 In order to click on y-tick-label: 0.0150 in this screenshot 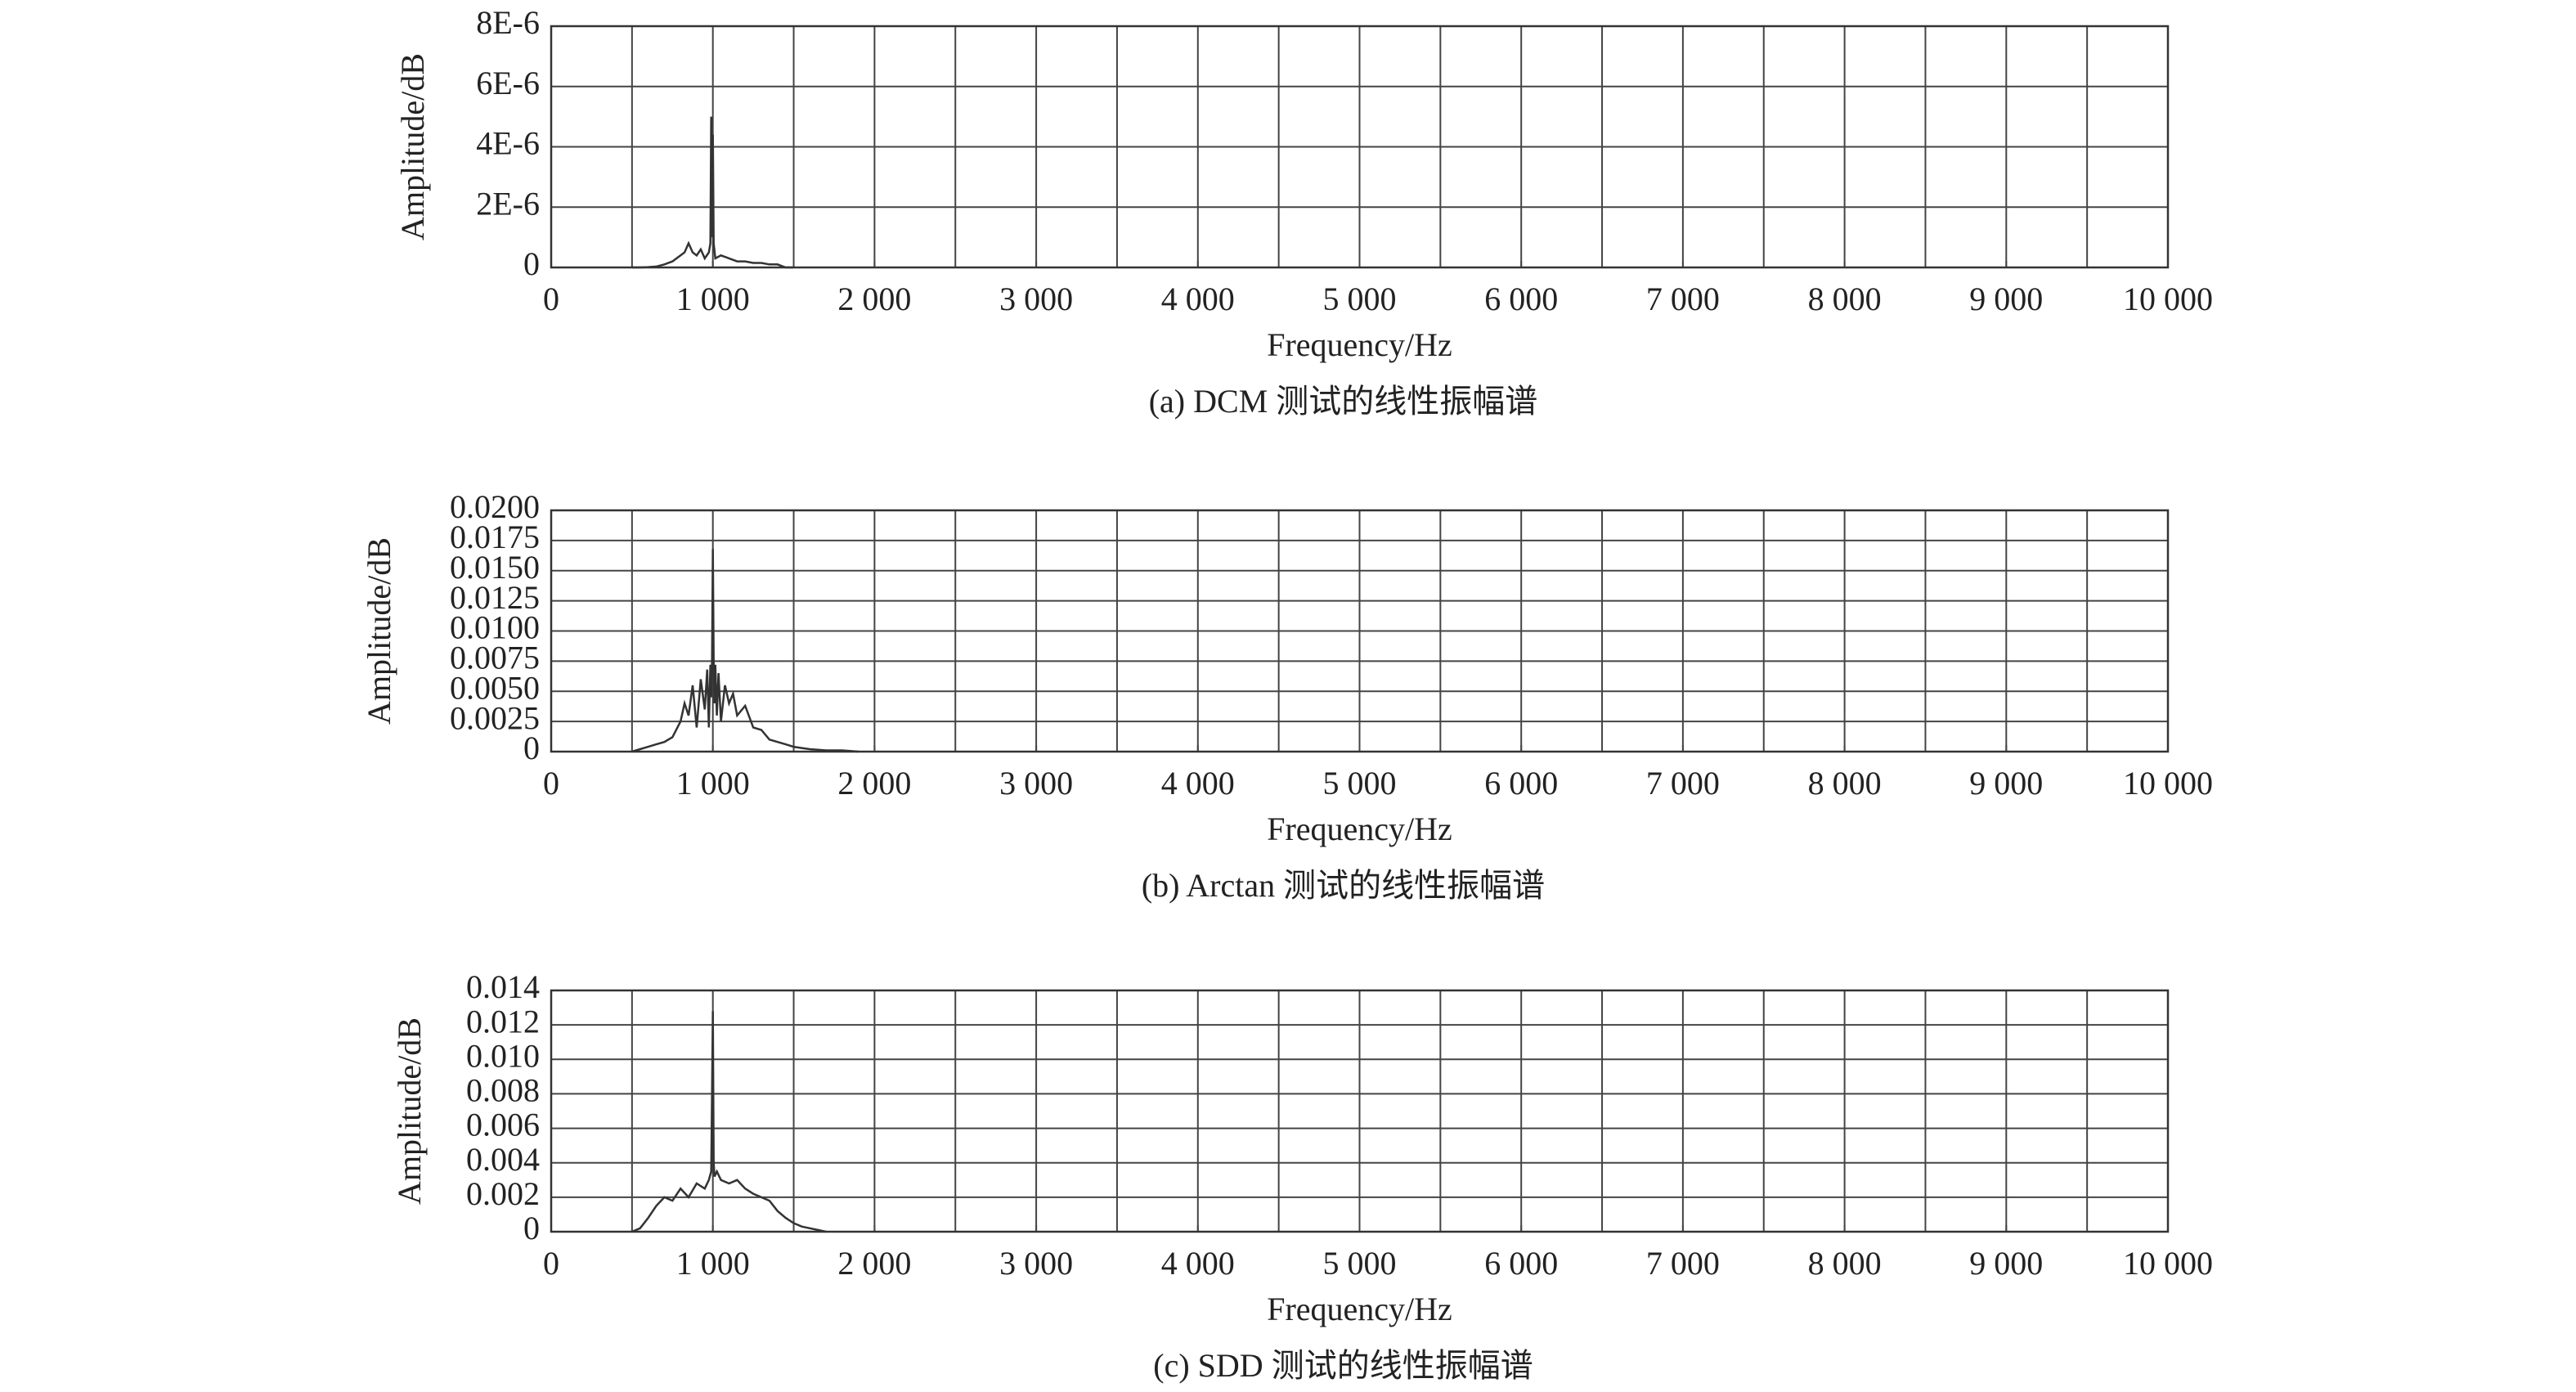, I will do `click(495, 567)`.